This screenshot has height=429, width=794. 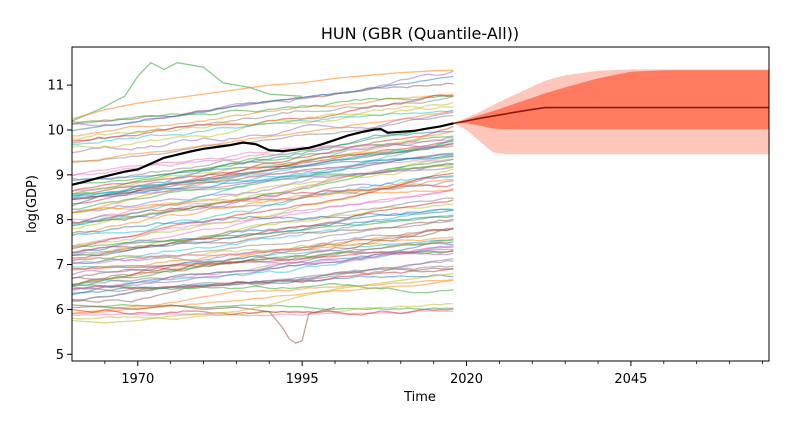 I want to click on y-tick-label: 5, so click(x=60, y=355).